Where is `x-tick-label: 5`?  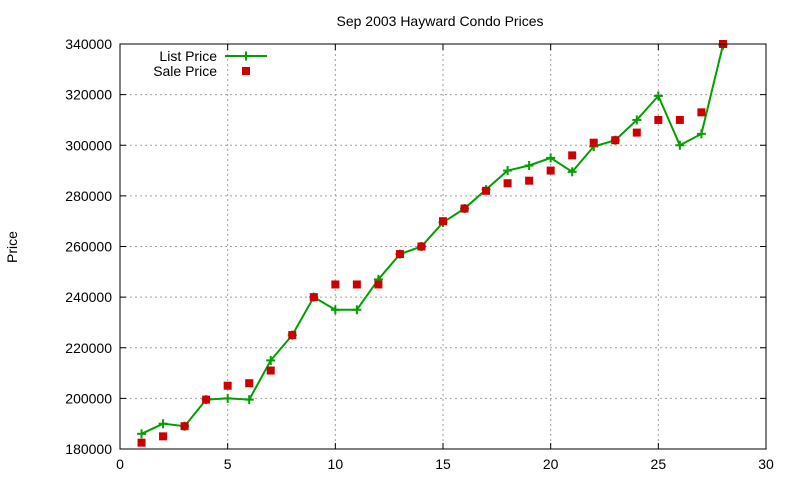
x-tick-label: 5 is located at coordinates (228, 464).